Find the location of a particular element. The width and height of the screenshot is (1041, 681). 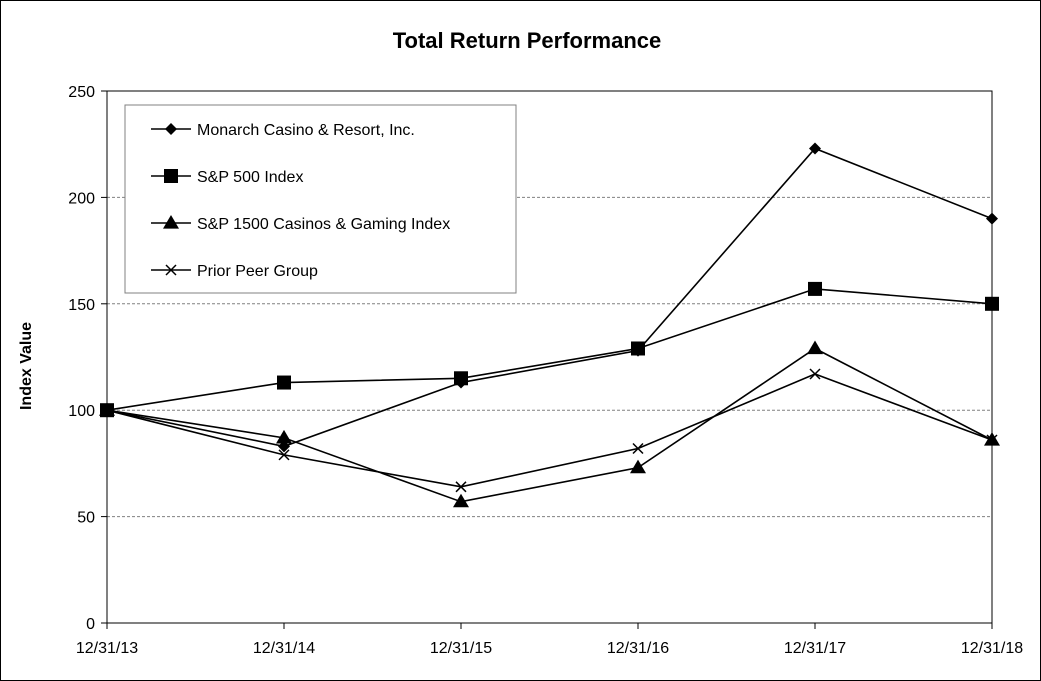

x-tick-label: 12/31/17 is located at coordinates (815, 648).